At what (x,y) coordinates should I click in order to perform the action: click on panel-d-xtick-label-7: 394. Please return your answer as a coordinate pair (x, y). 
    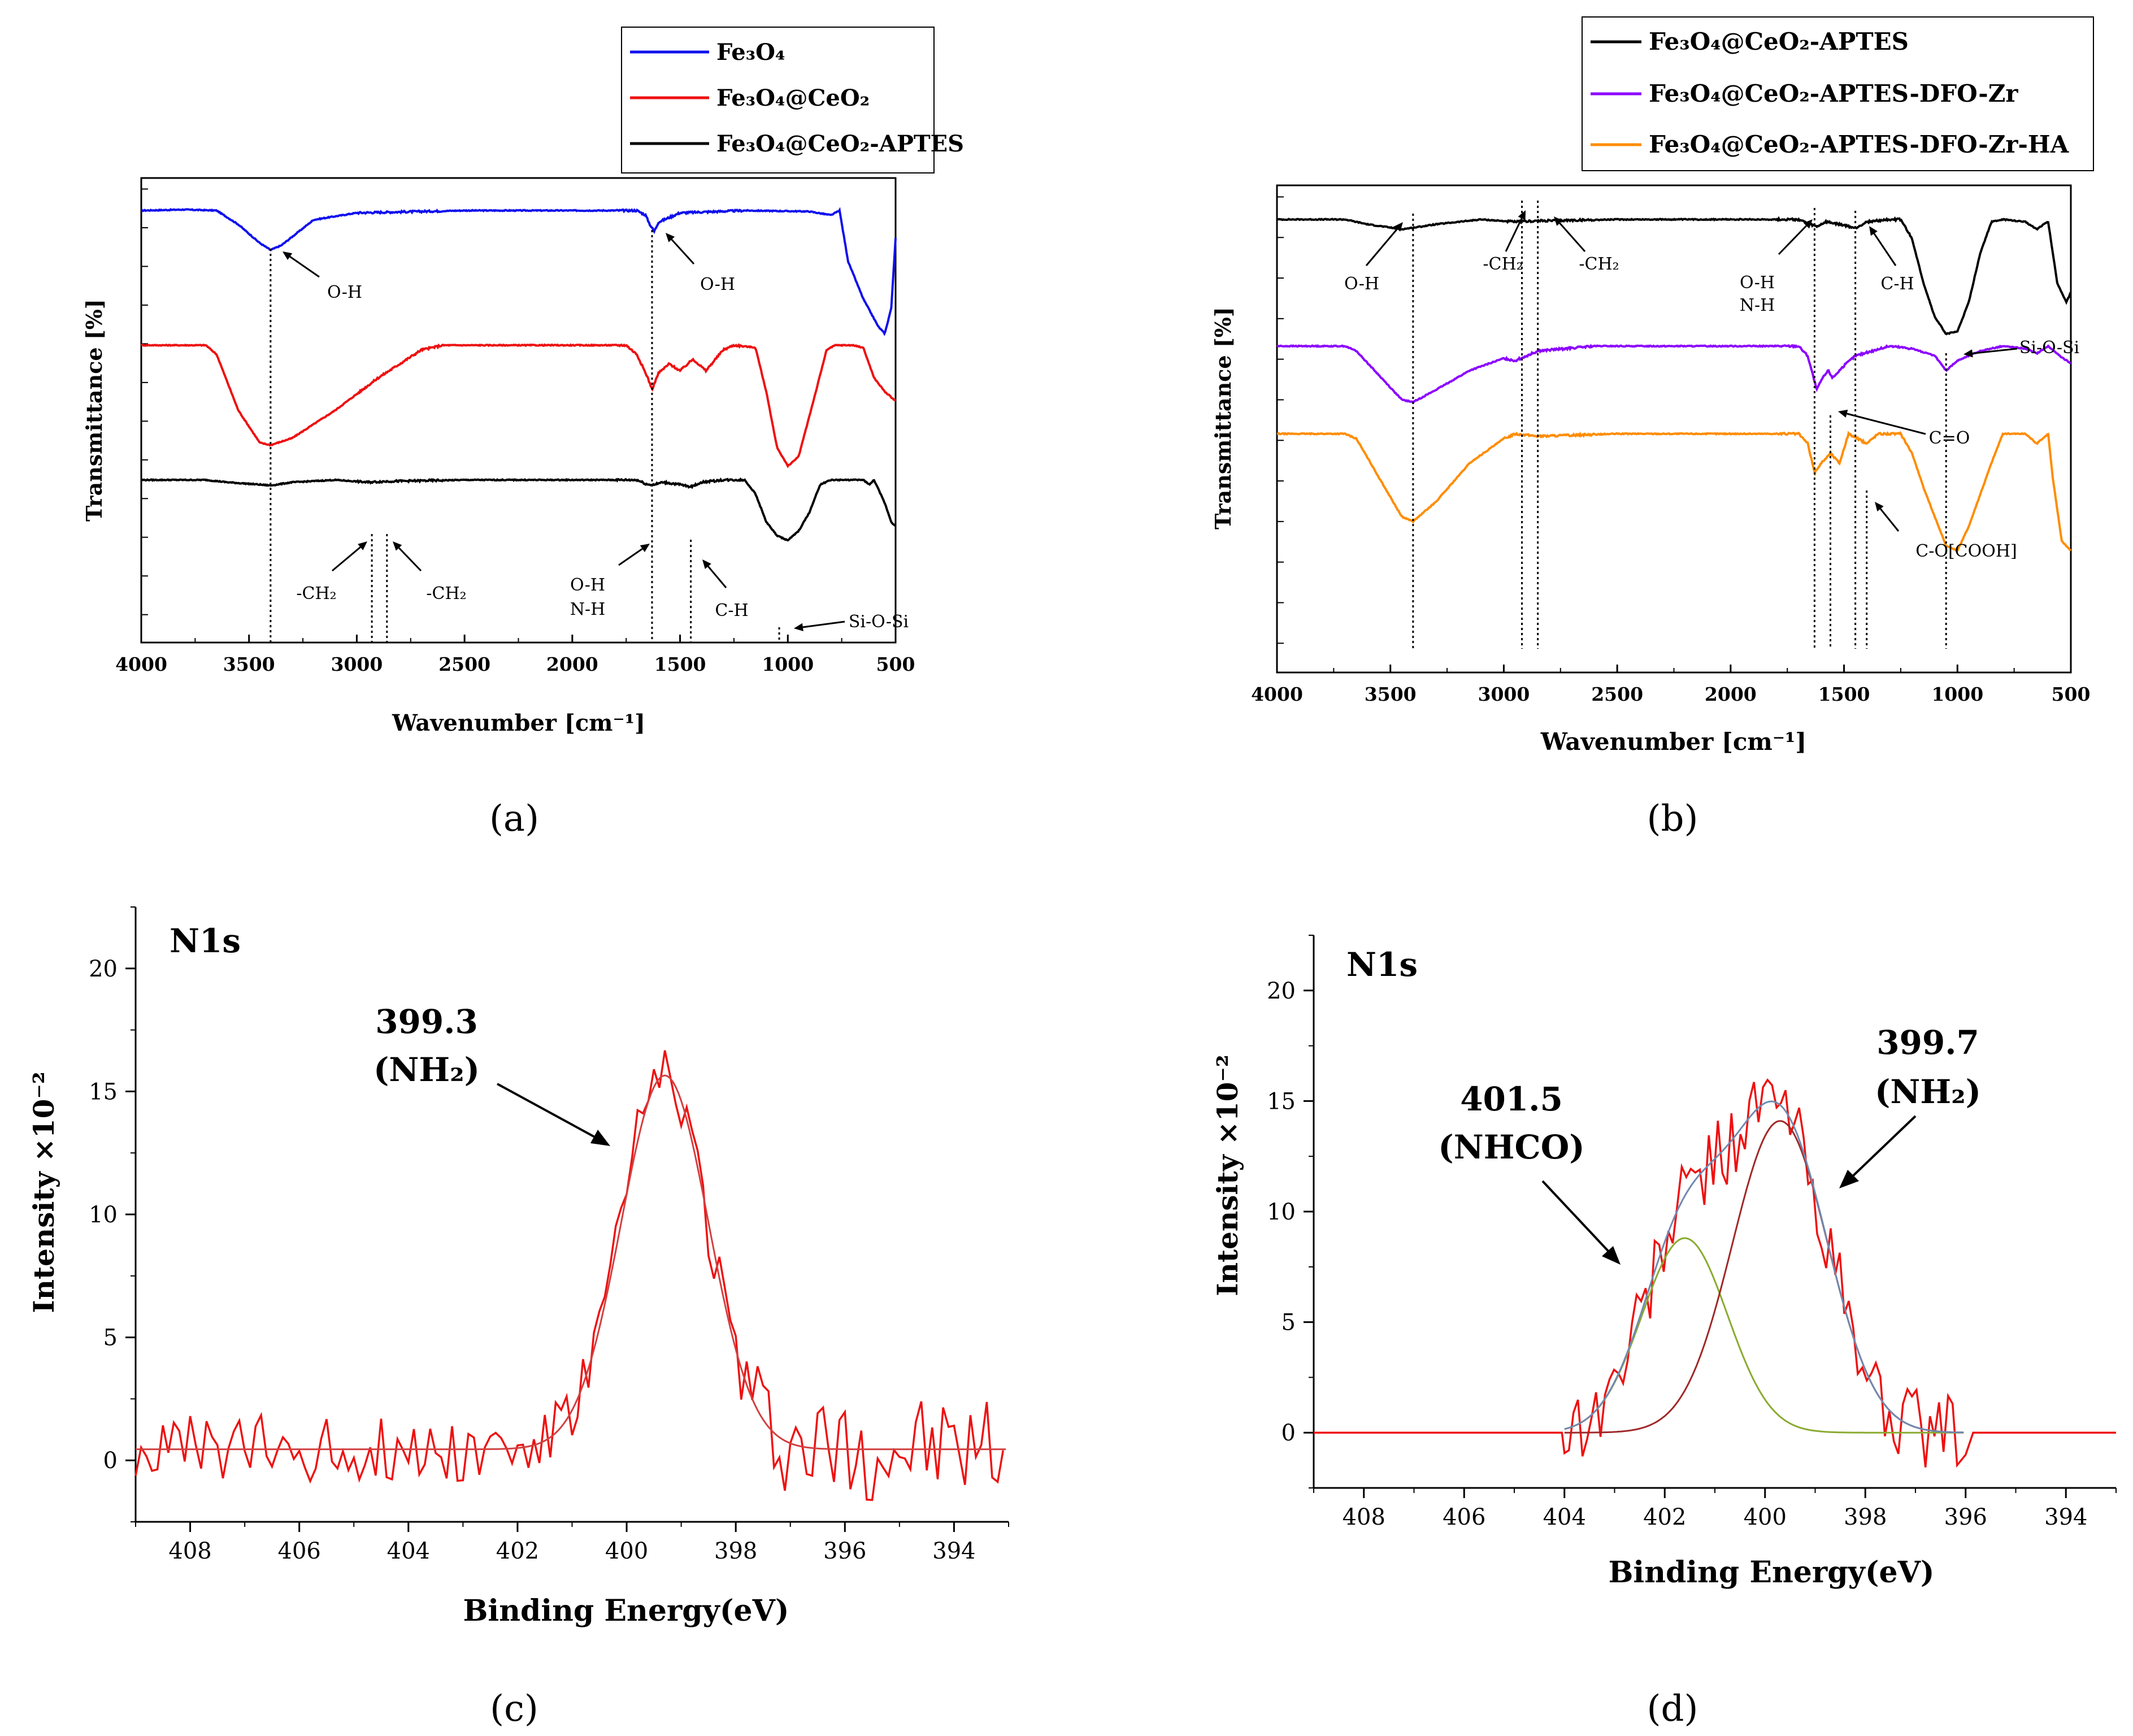
    Looking at the image, I should click on (2065, 1517).